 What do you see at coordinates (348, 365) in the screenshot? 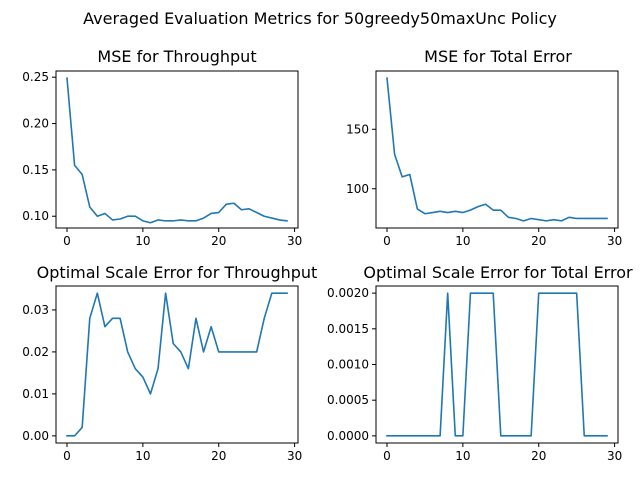
I see `y-tick-label: 0.0010` at bounding box center [348, 365].